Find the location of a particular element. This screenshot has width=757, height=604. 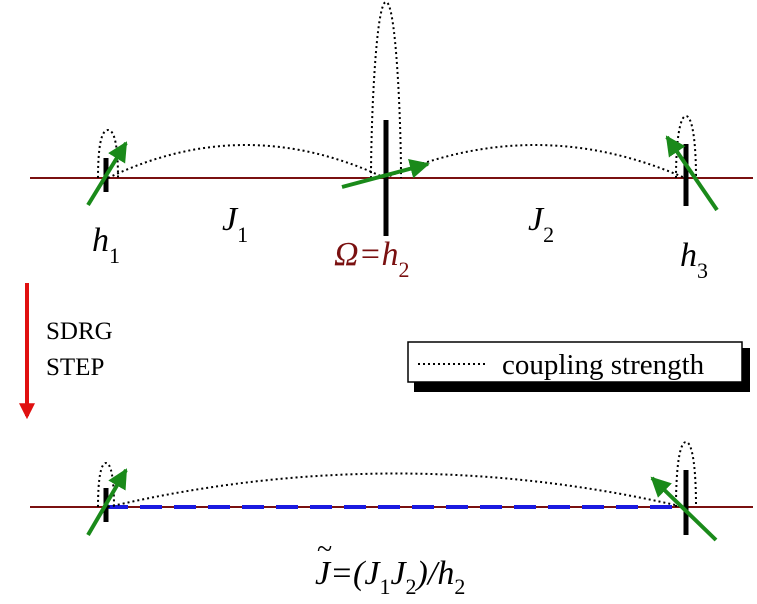

legend: coupling strength is located at coordinates (578, 366).